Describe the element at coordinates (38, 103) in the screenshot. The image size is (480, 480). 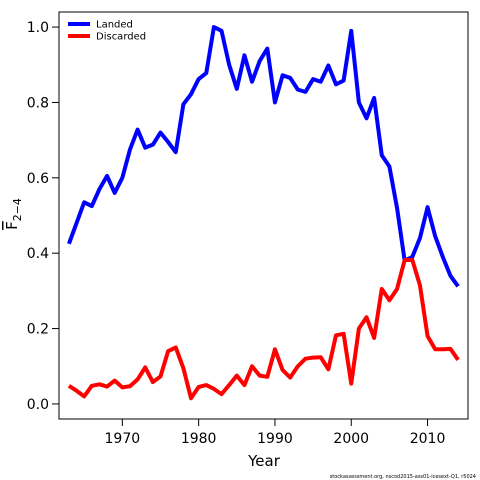
I see `y-tick-label: 0.8` at that location.